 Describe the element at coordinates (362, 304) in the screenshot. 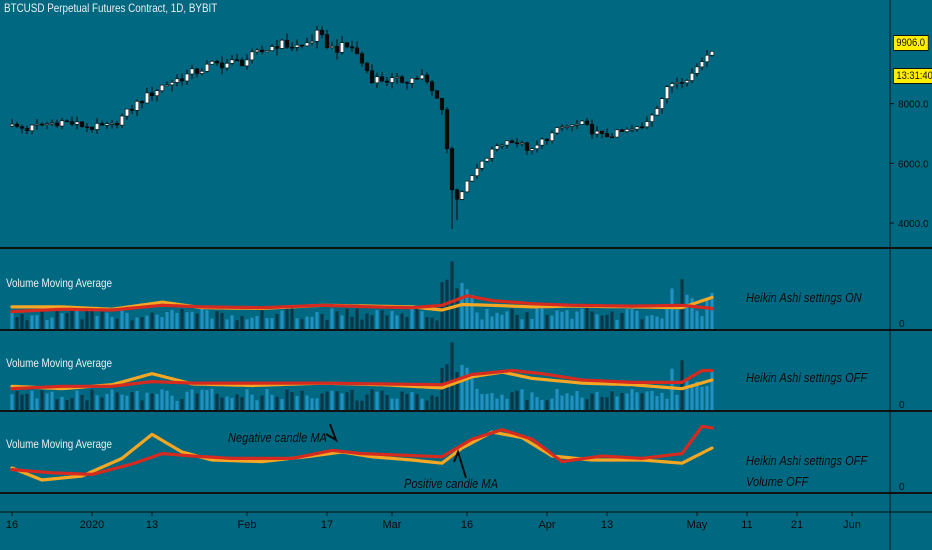

I see `pane-1-red-ma-line` at that location.